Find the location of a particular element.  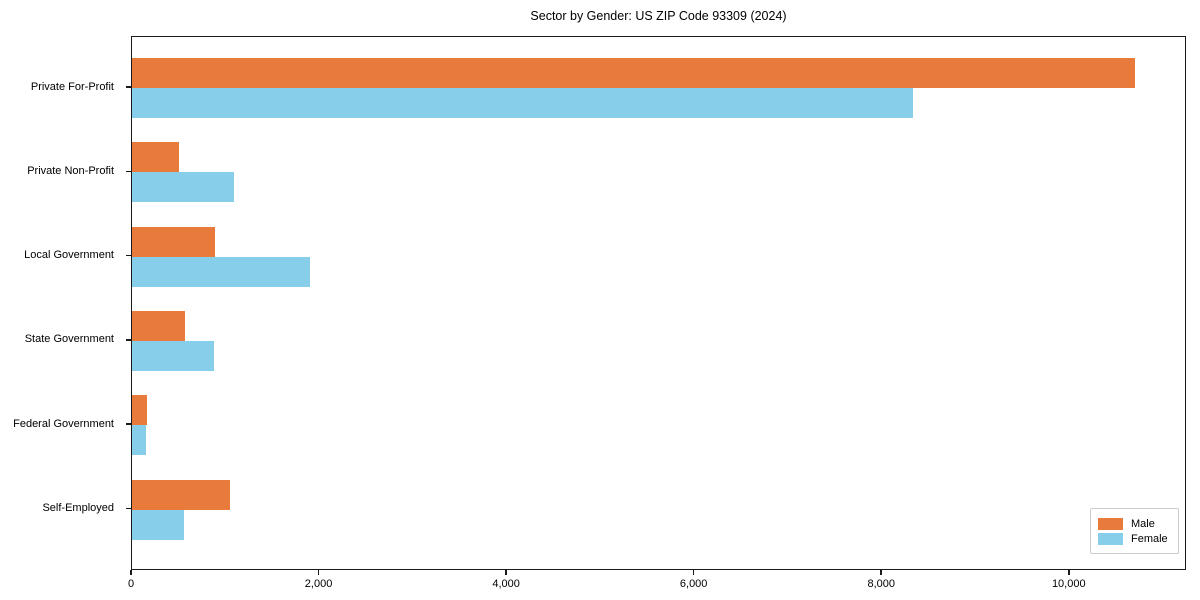

x-tick-label: 4,000 is located at coordinates (506, 584).